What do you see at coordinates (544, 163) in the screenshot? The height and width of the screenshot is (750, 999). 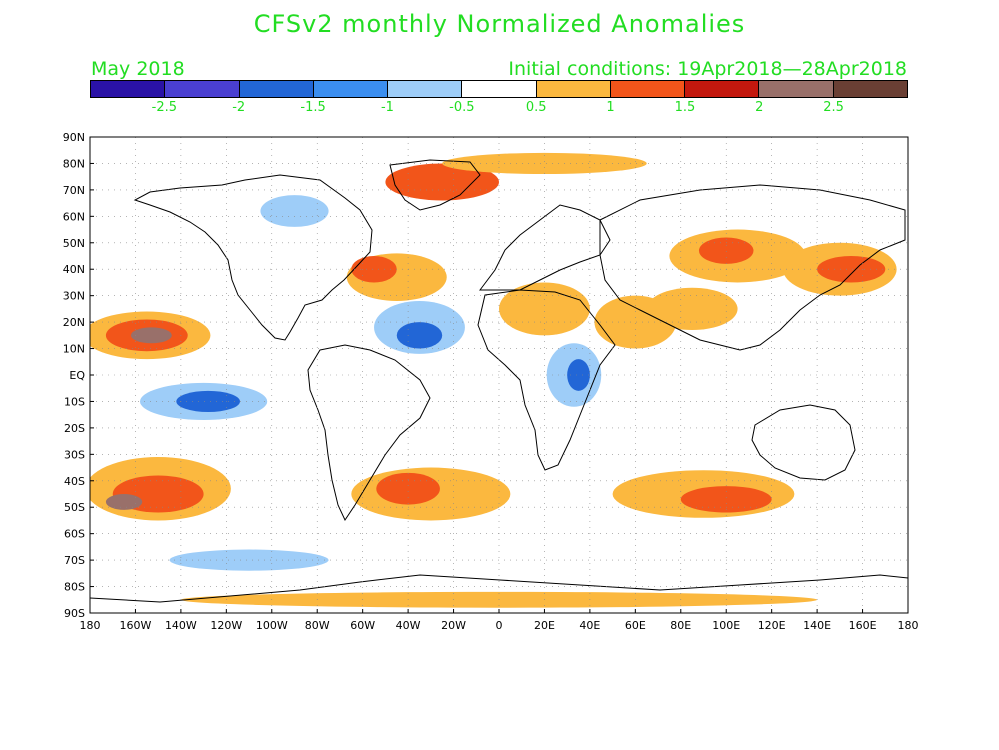 I see `anomaly-region-arctic-warm` at bounding box center [544, 163].